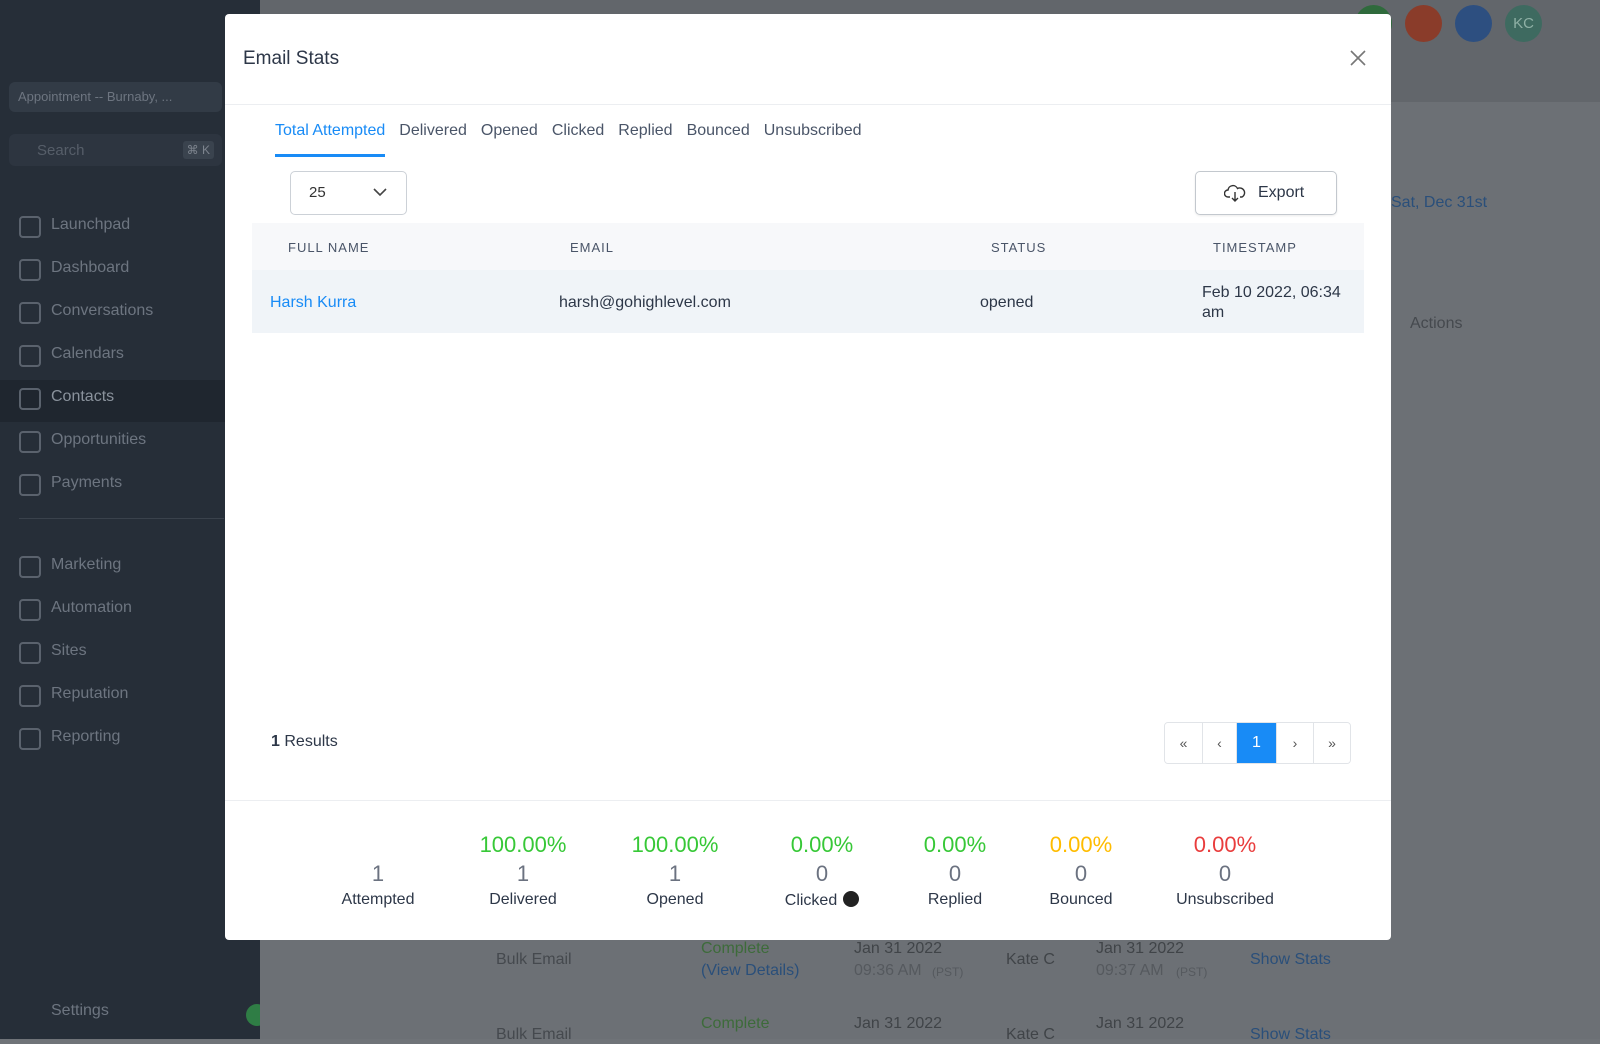 The width and height of the screenshot is (1600, 1044). What do you see at coordinates (378, 899) in the screenshot?
I see `stat-label: Attempted` at bounding box center [378, 899].